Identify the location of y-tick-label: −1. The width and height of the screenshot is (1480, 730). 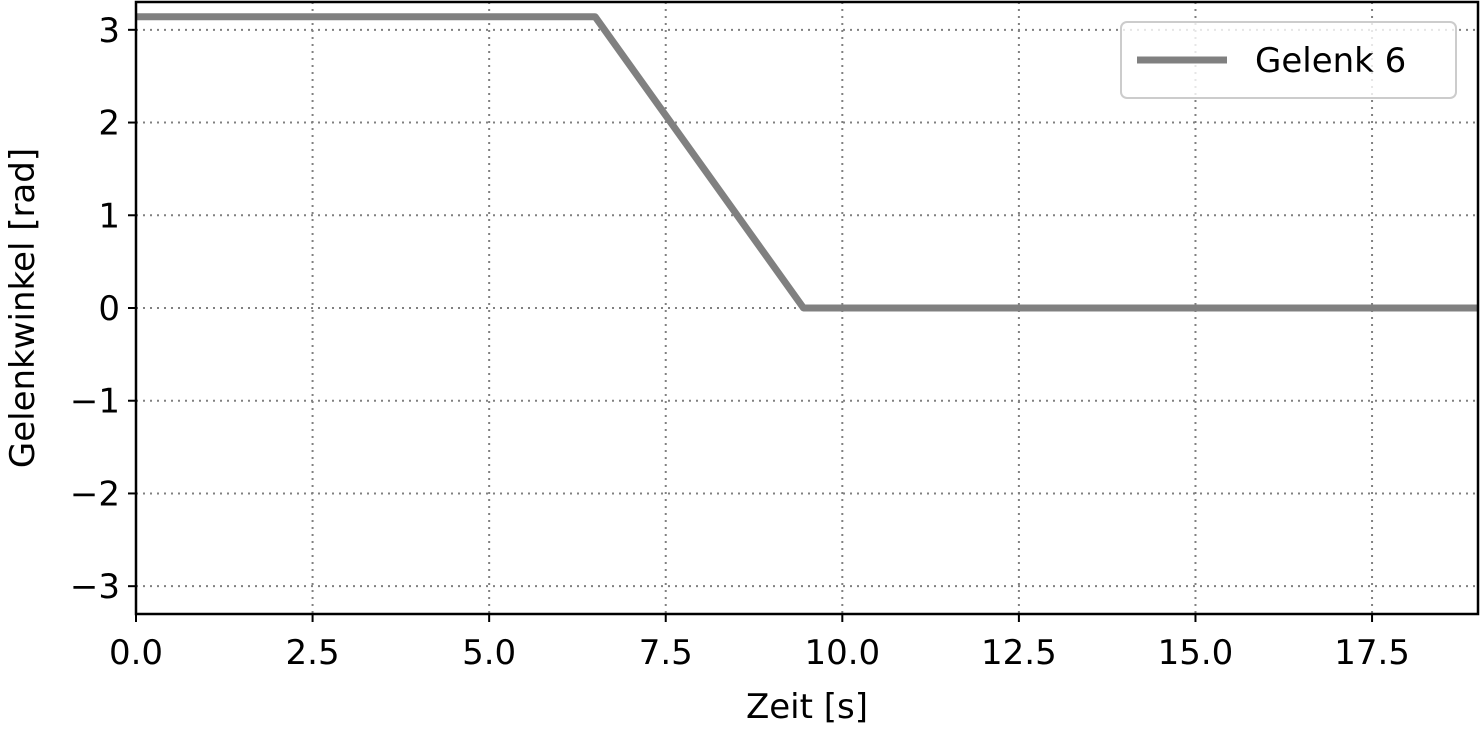
(95, 402).